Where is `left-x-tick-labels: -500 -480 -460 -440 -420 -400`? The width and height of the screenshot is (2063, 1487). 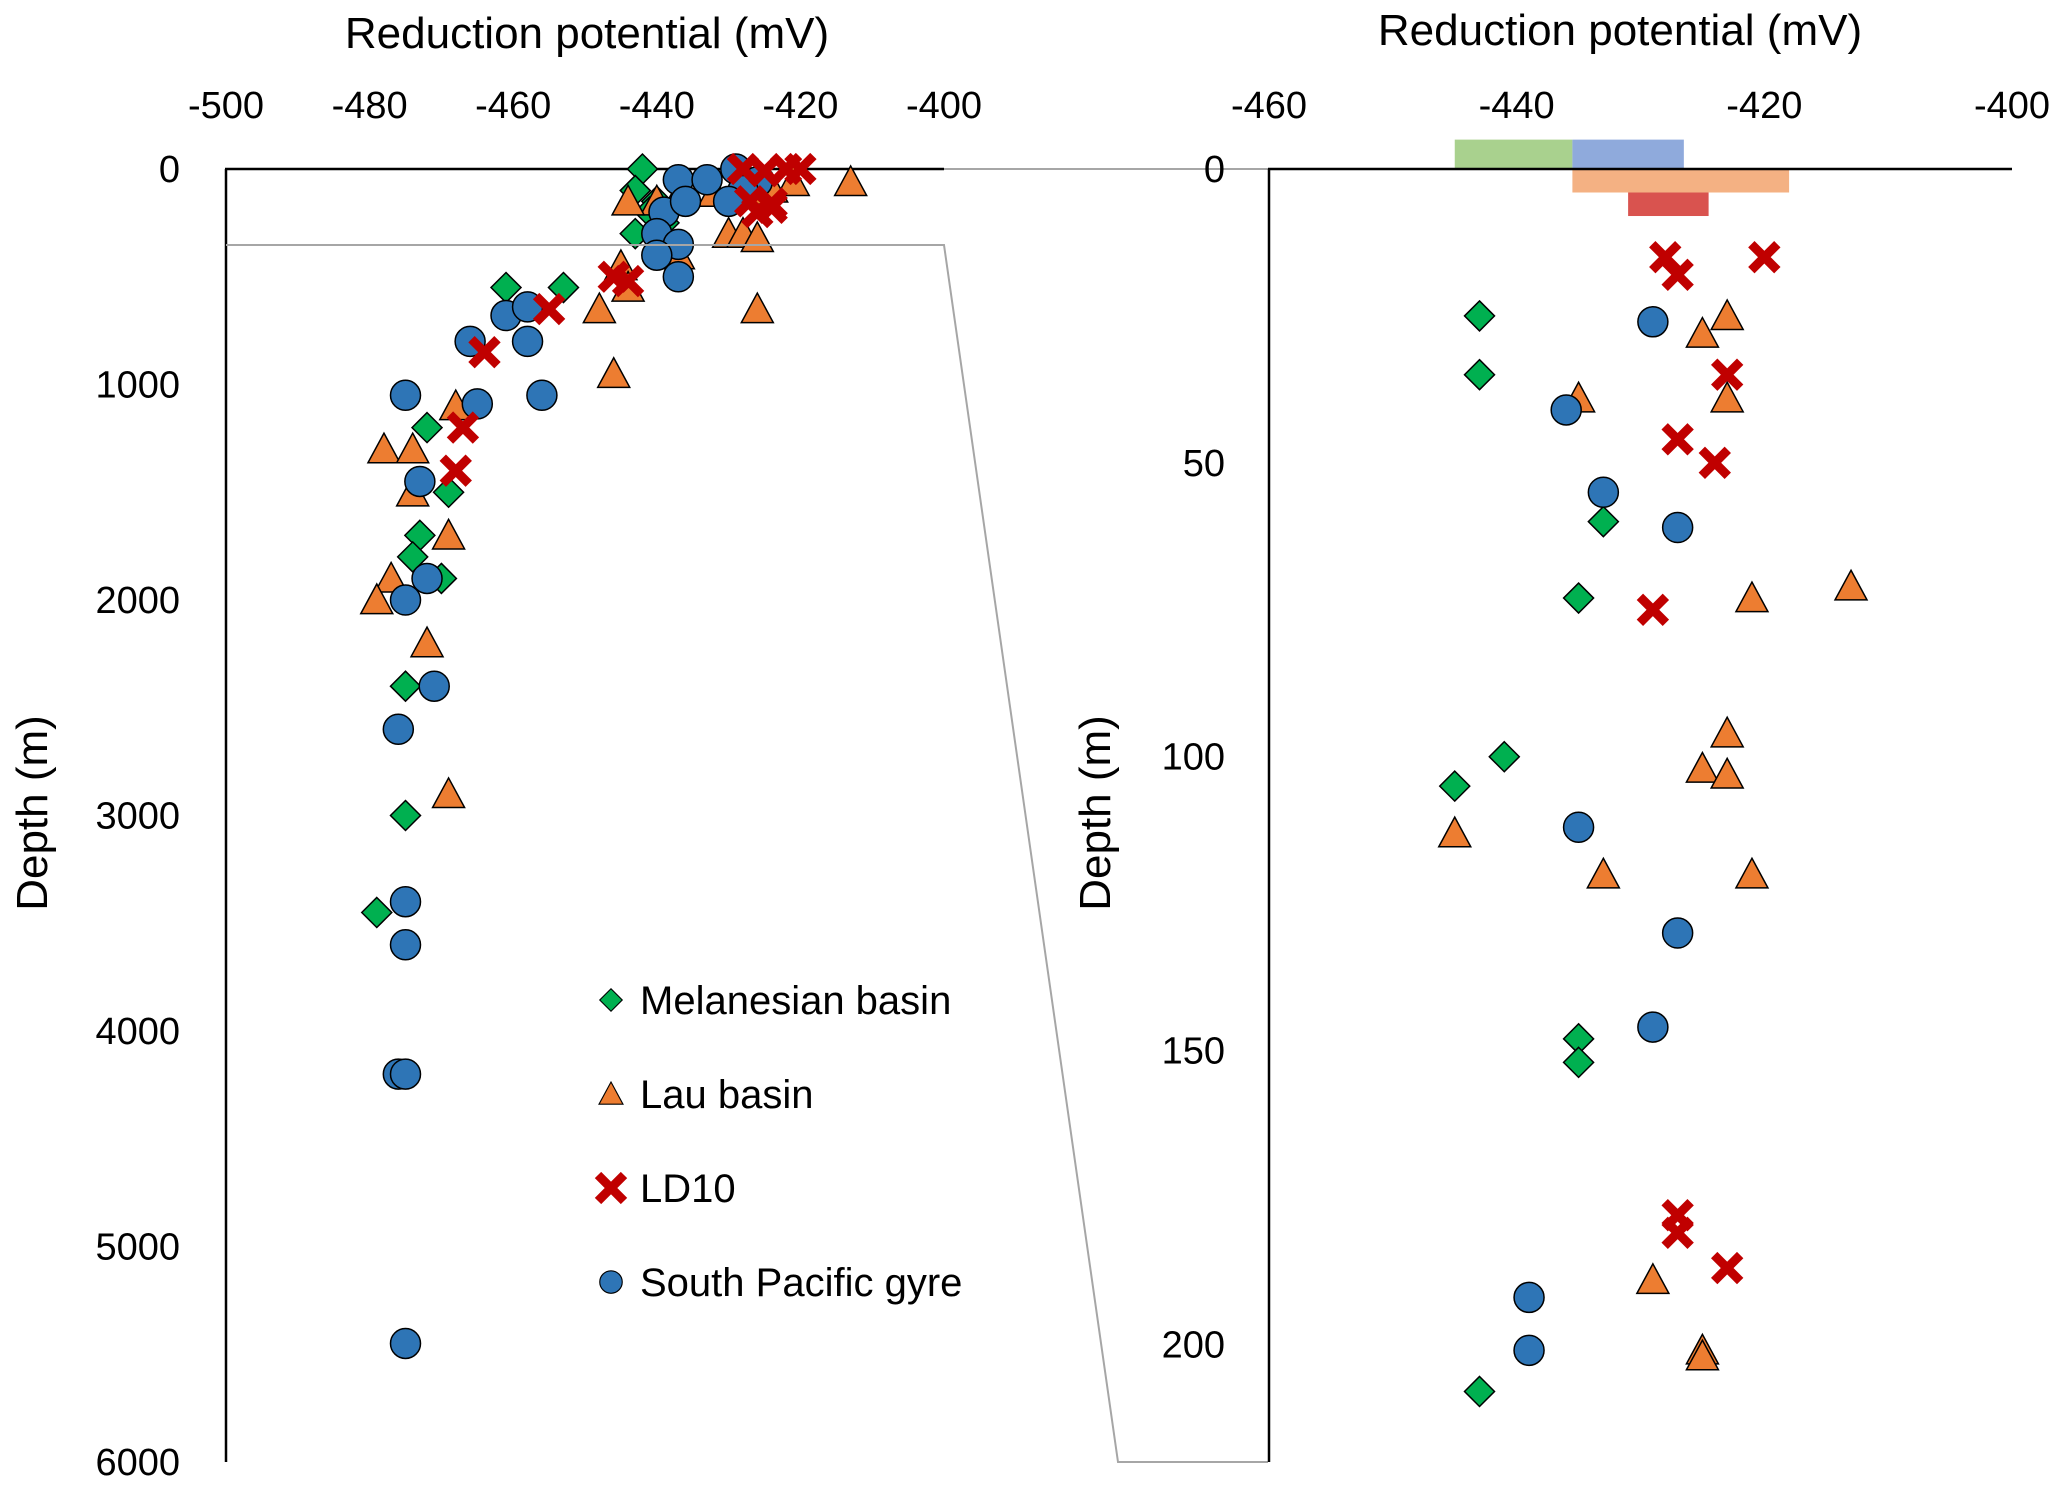 left-x-tick-labels: -500 -480 -460 -440 -420 -400 is located at coordinates (585, 106).